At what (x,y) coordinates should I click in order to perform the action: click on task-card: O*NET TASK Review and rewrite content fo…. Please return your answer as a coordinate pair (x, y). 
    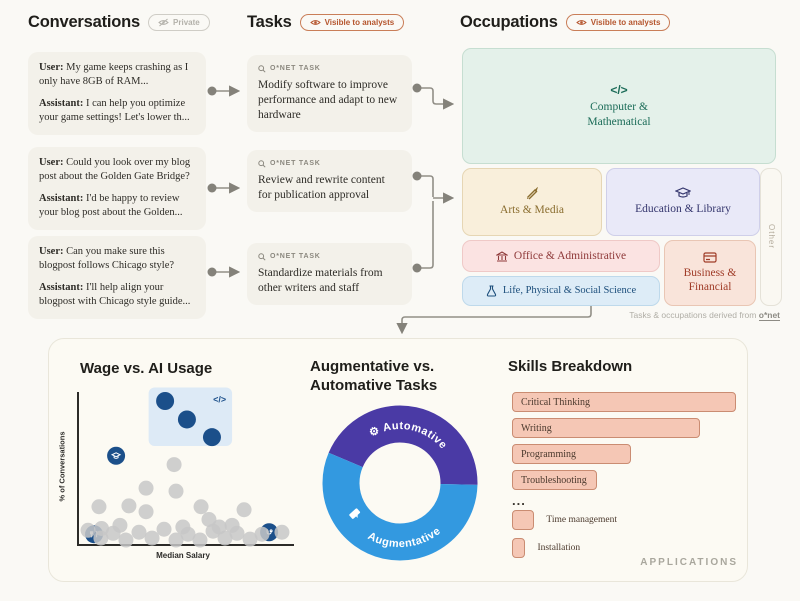
    Looking at the image, I should click on (329, 181).